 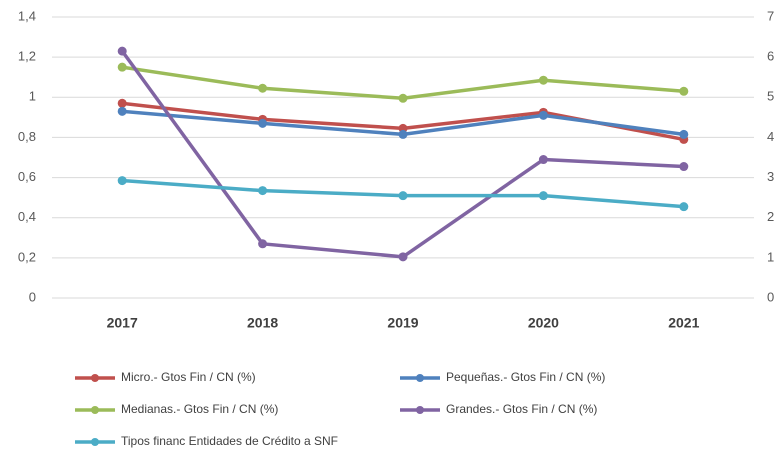 I want to click on y-tick-label: 0,8, so click(x=27, y=136).